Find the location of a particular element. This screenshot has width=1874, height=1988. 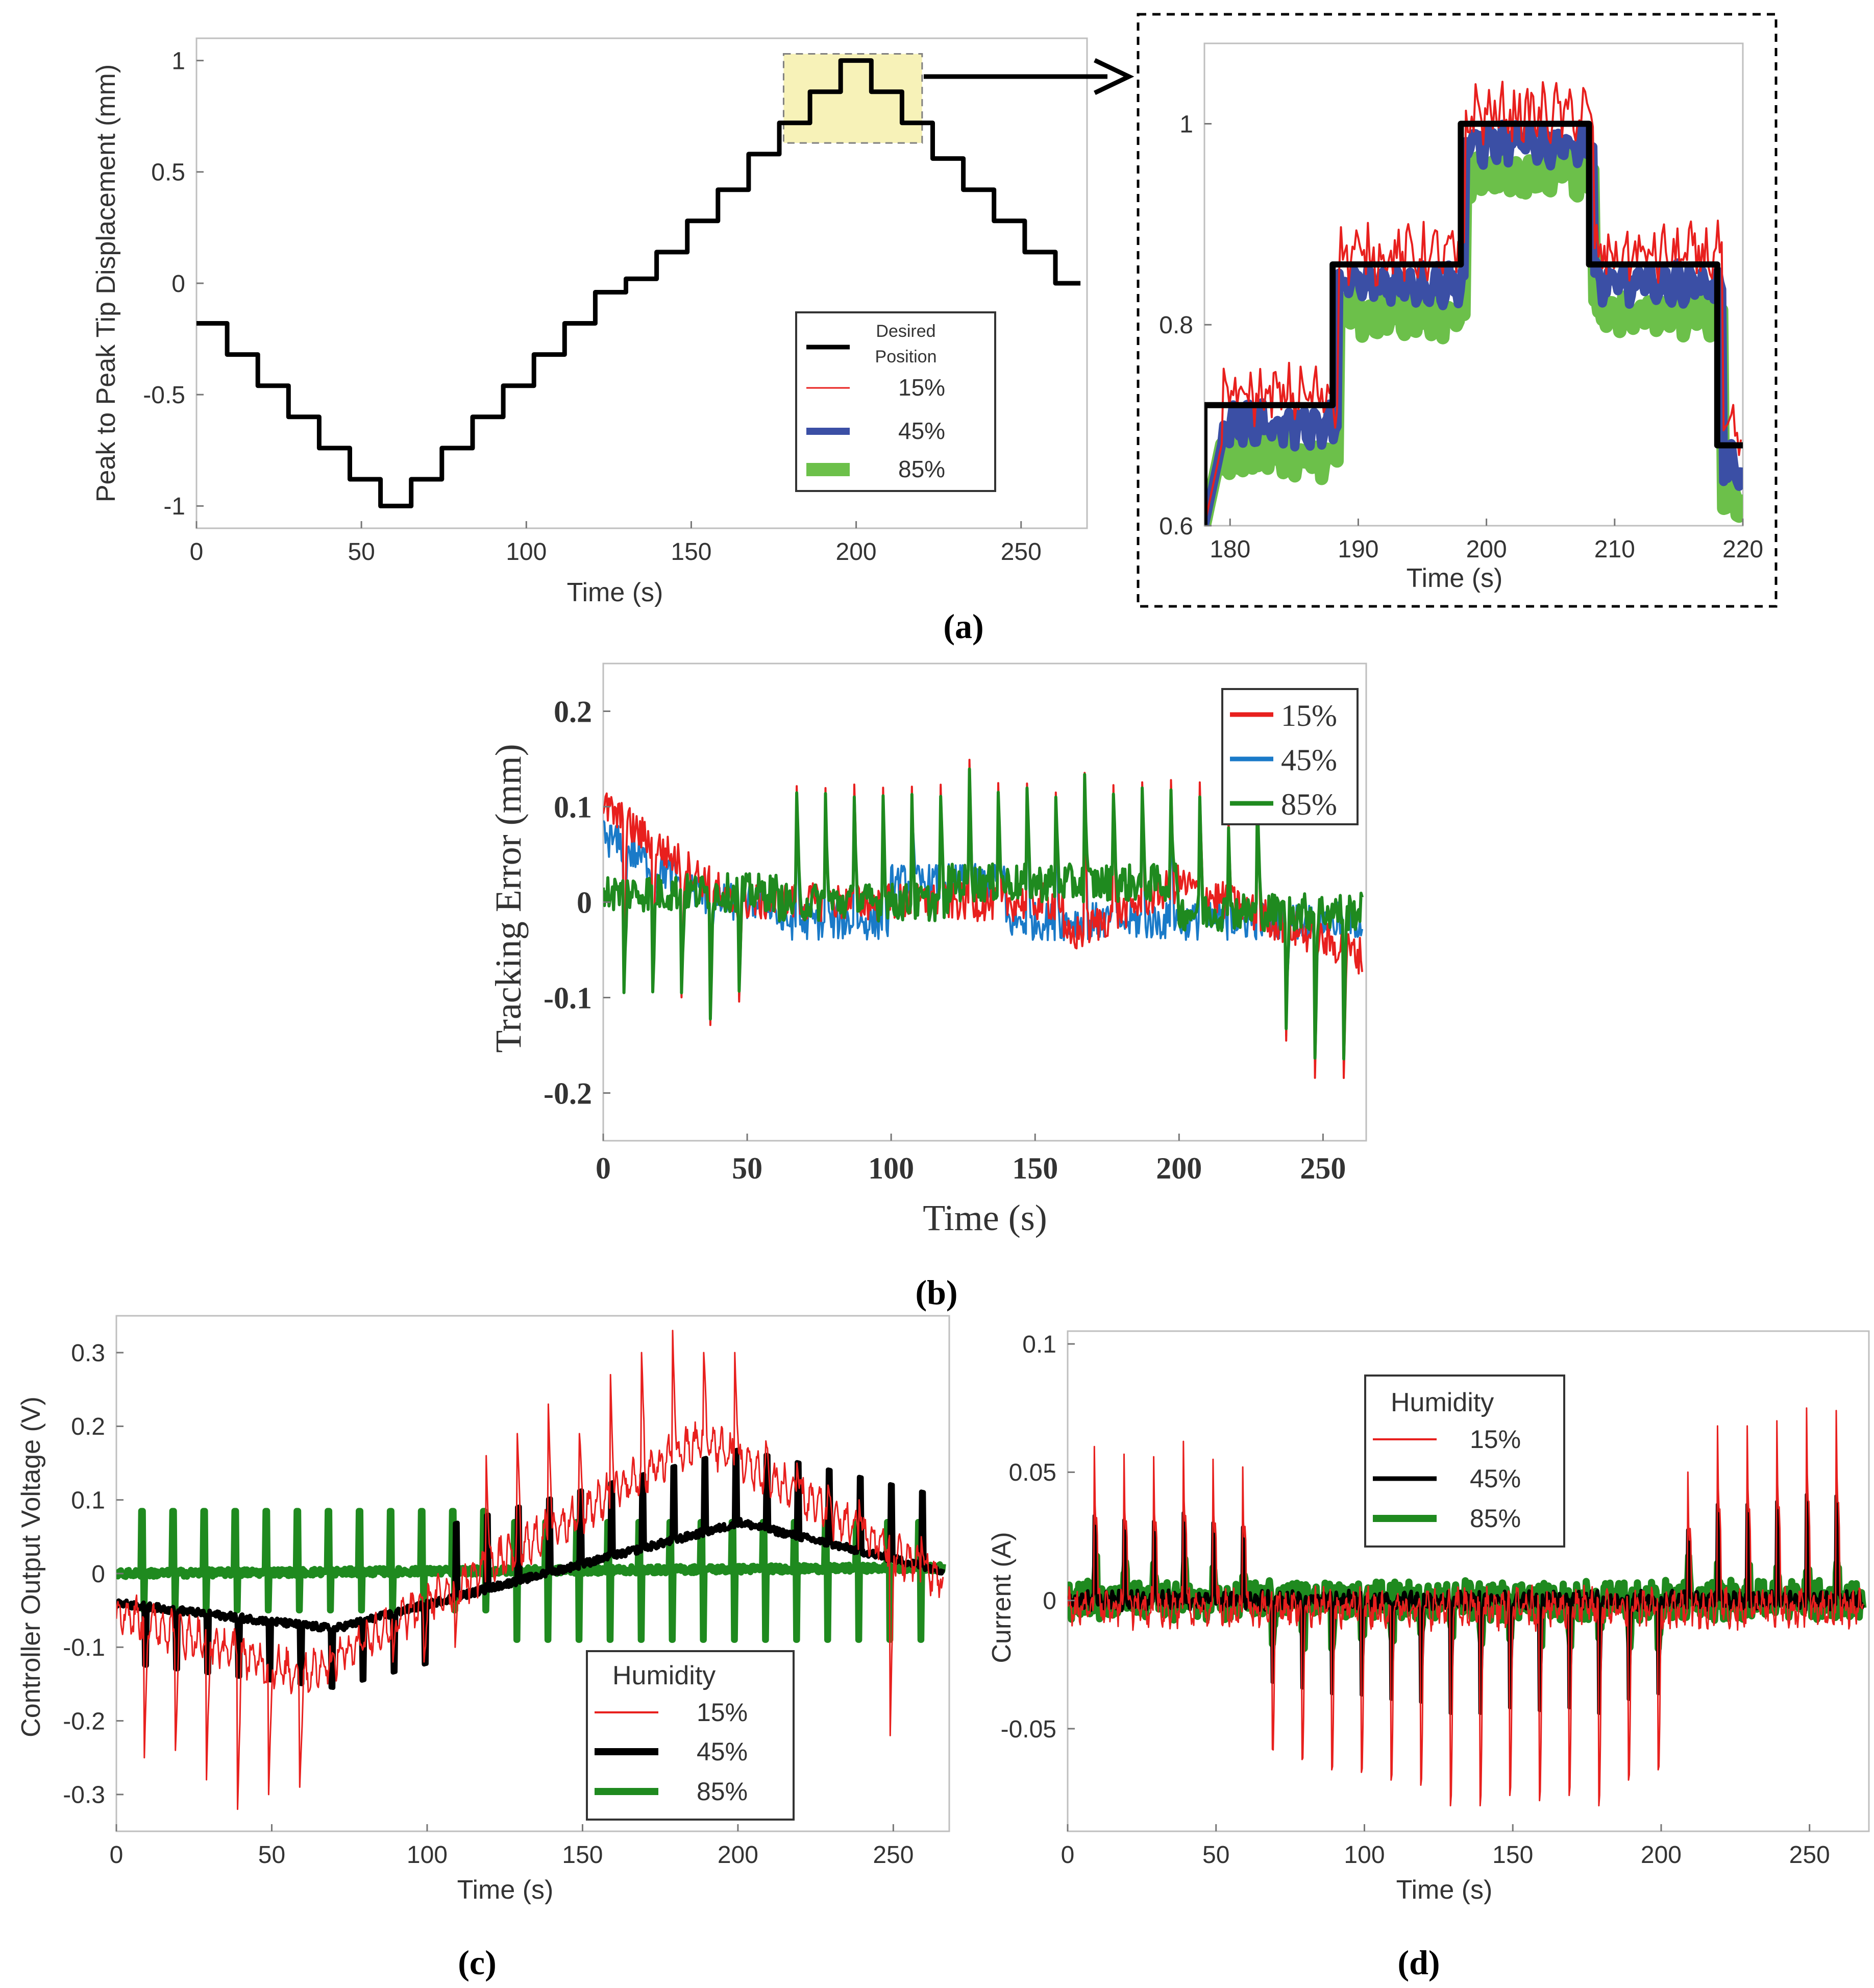

panel-a-series is located at coordinates (638, 283).